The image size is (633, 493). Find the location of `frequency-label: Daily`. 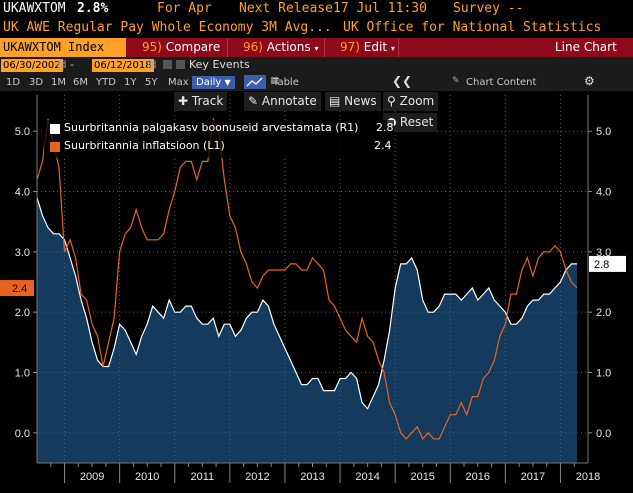

frequency-label: Daily is located at coordinates (209, 82).